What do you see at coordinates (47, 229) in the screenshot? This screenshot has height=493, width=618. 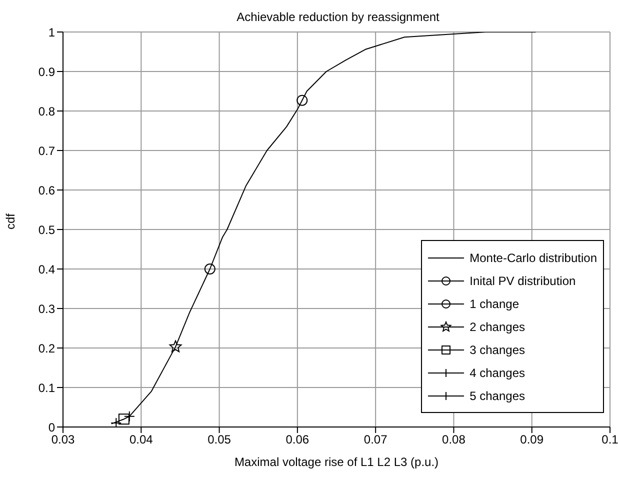 I see `y-tick-label: 0.5` at bounding box center [47, 229].